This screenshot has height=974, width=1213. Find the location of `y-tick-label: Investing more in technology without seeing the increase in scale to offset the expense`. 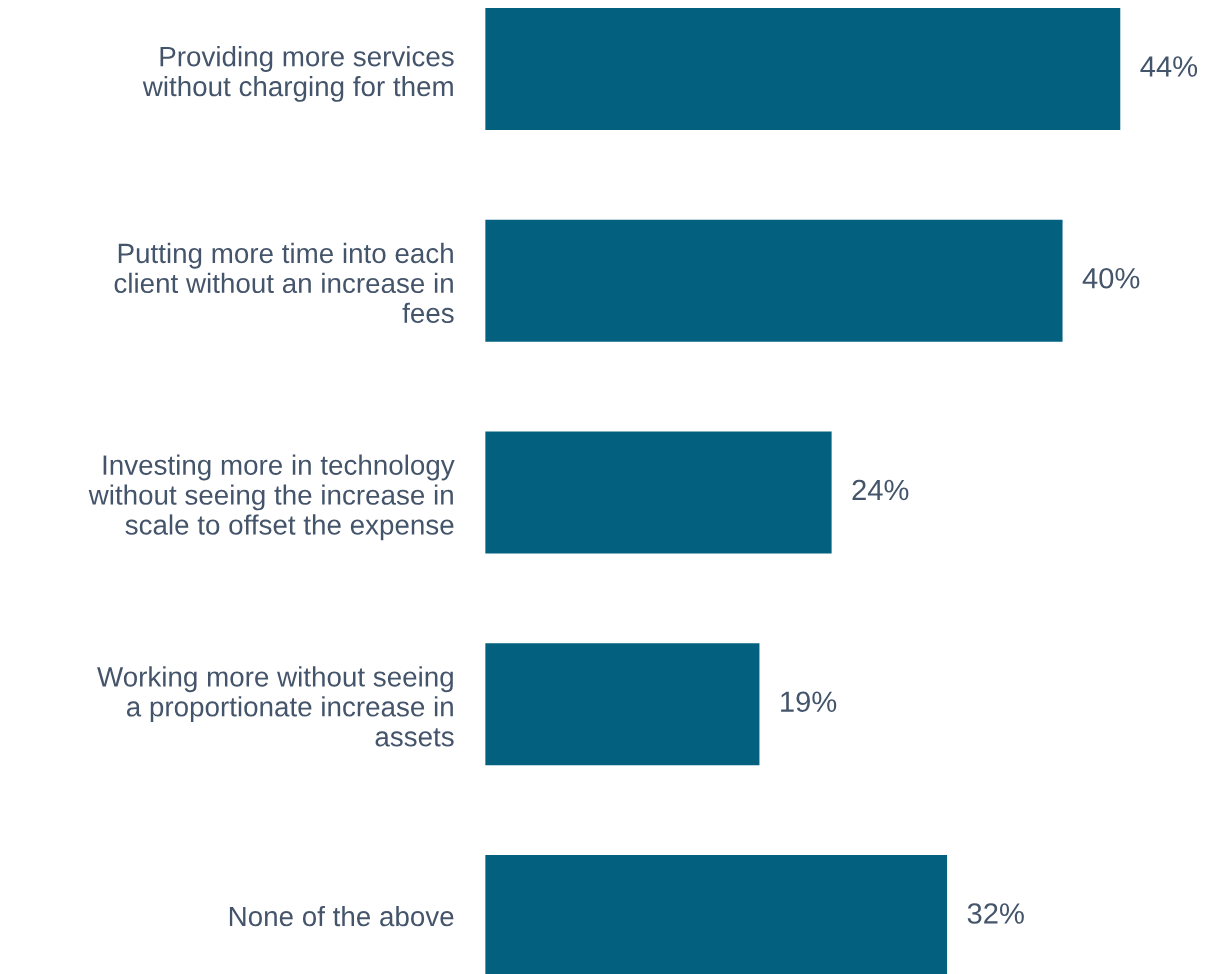

y-tick-label: Investing more in technology without seeing the increase in scale to offset the expense is located at coordinates (271, 497).